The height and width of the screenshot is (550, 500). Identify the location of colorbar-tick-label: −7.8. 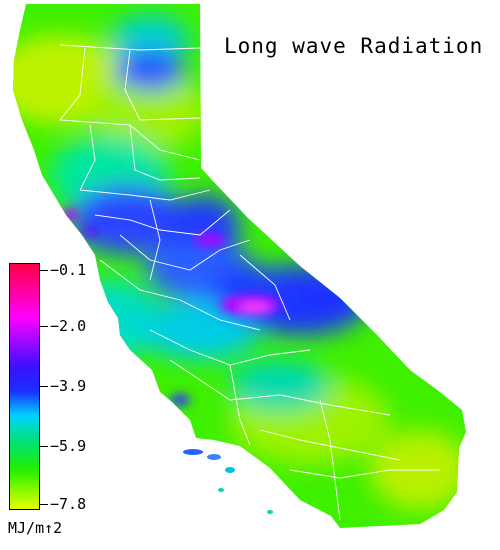
(68, 504).